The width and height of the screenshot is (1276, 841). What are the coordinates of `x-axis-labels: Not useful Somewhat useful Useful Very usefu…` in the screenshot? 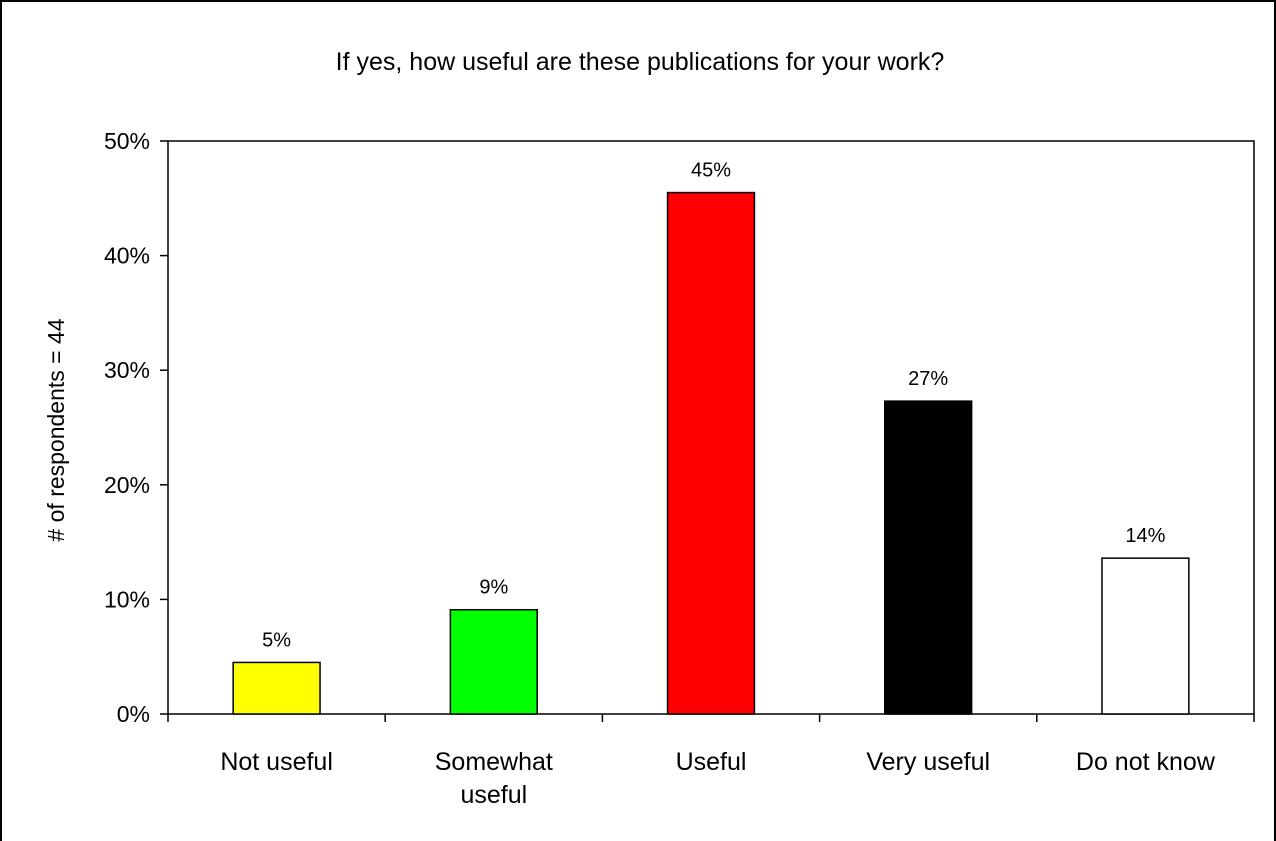 It's located at (718, 778).